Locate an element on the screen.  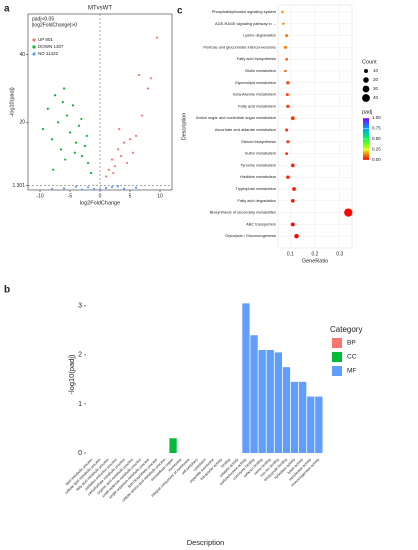
y-tick-label: Tyrosine metabolism is located at coordinates (258, 164).